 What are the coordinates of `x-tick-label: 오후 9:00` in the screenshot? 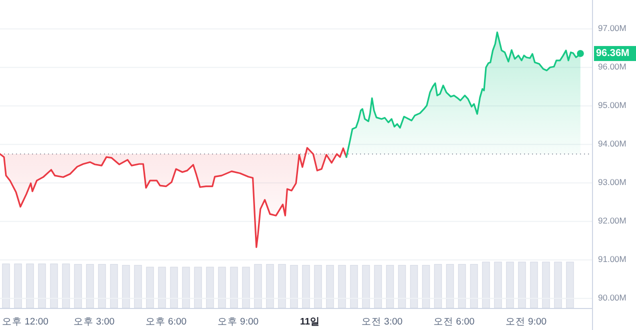 It's located at (238, 322).